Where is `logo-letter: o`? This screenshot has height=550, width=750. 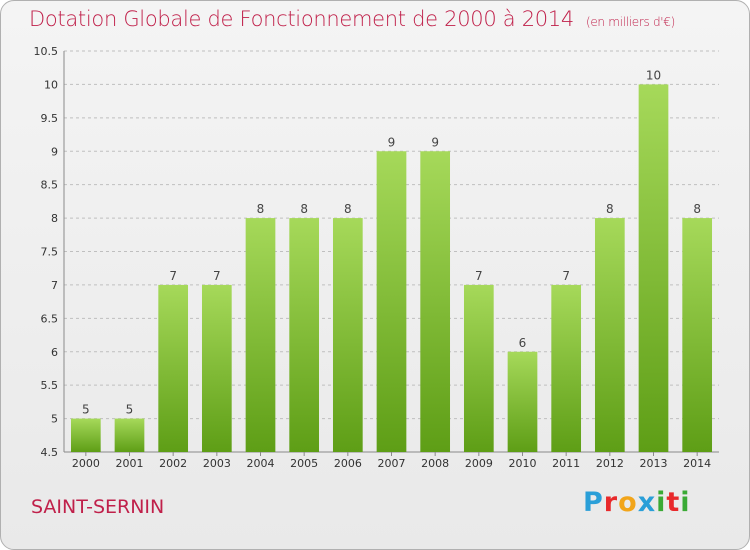
logo-letter: o is located at coordinates (628, 502).